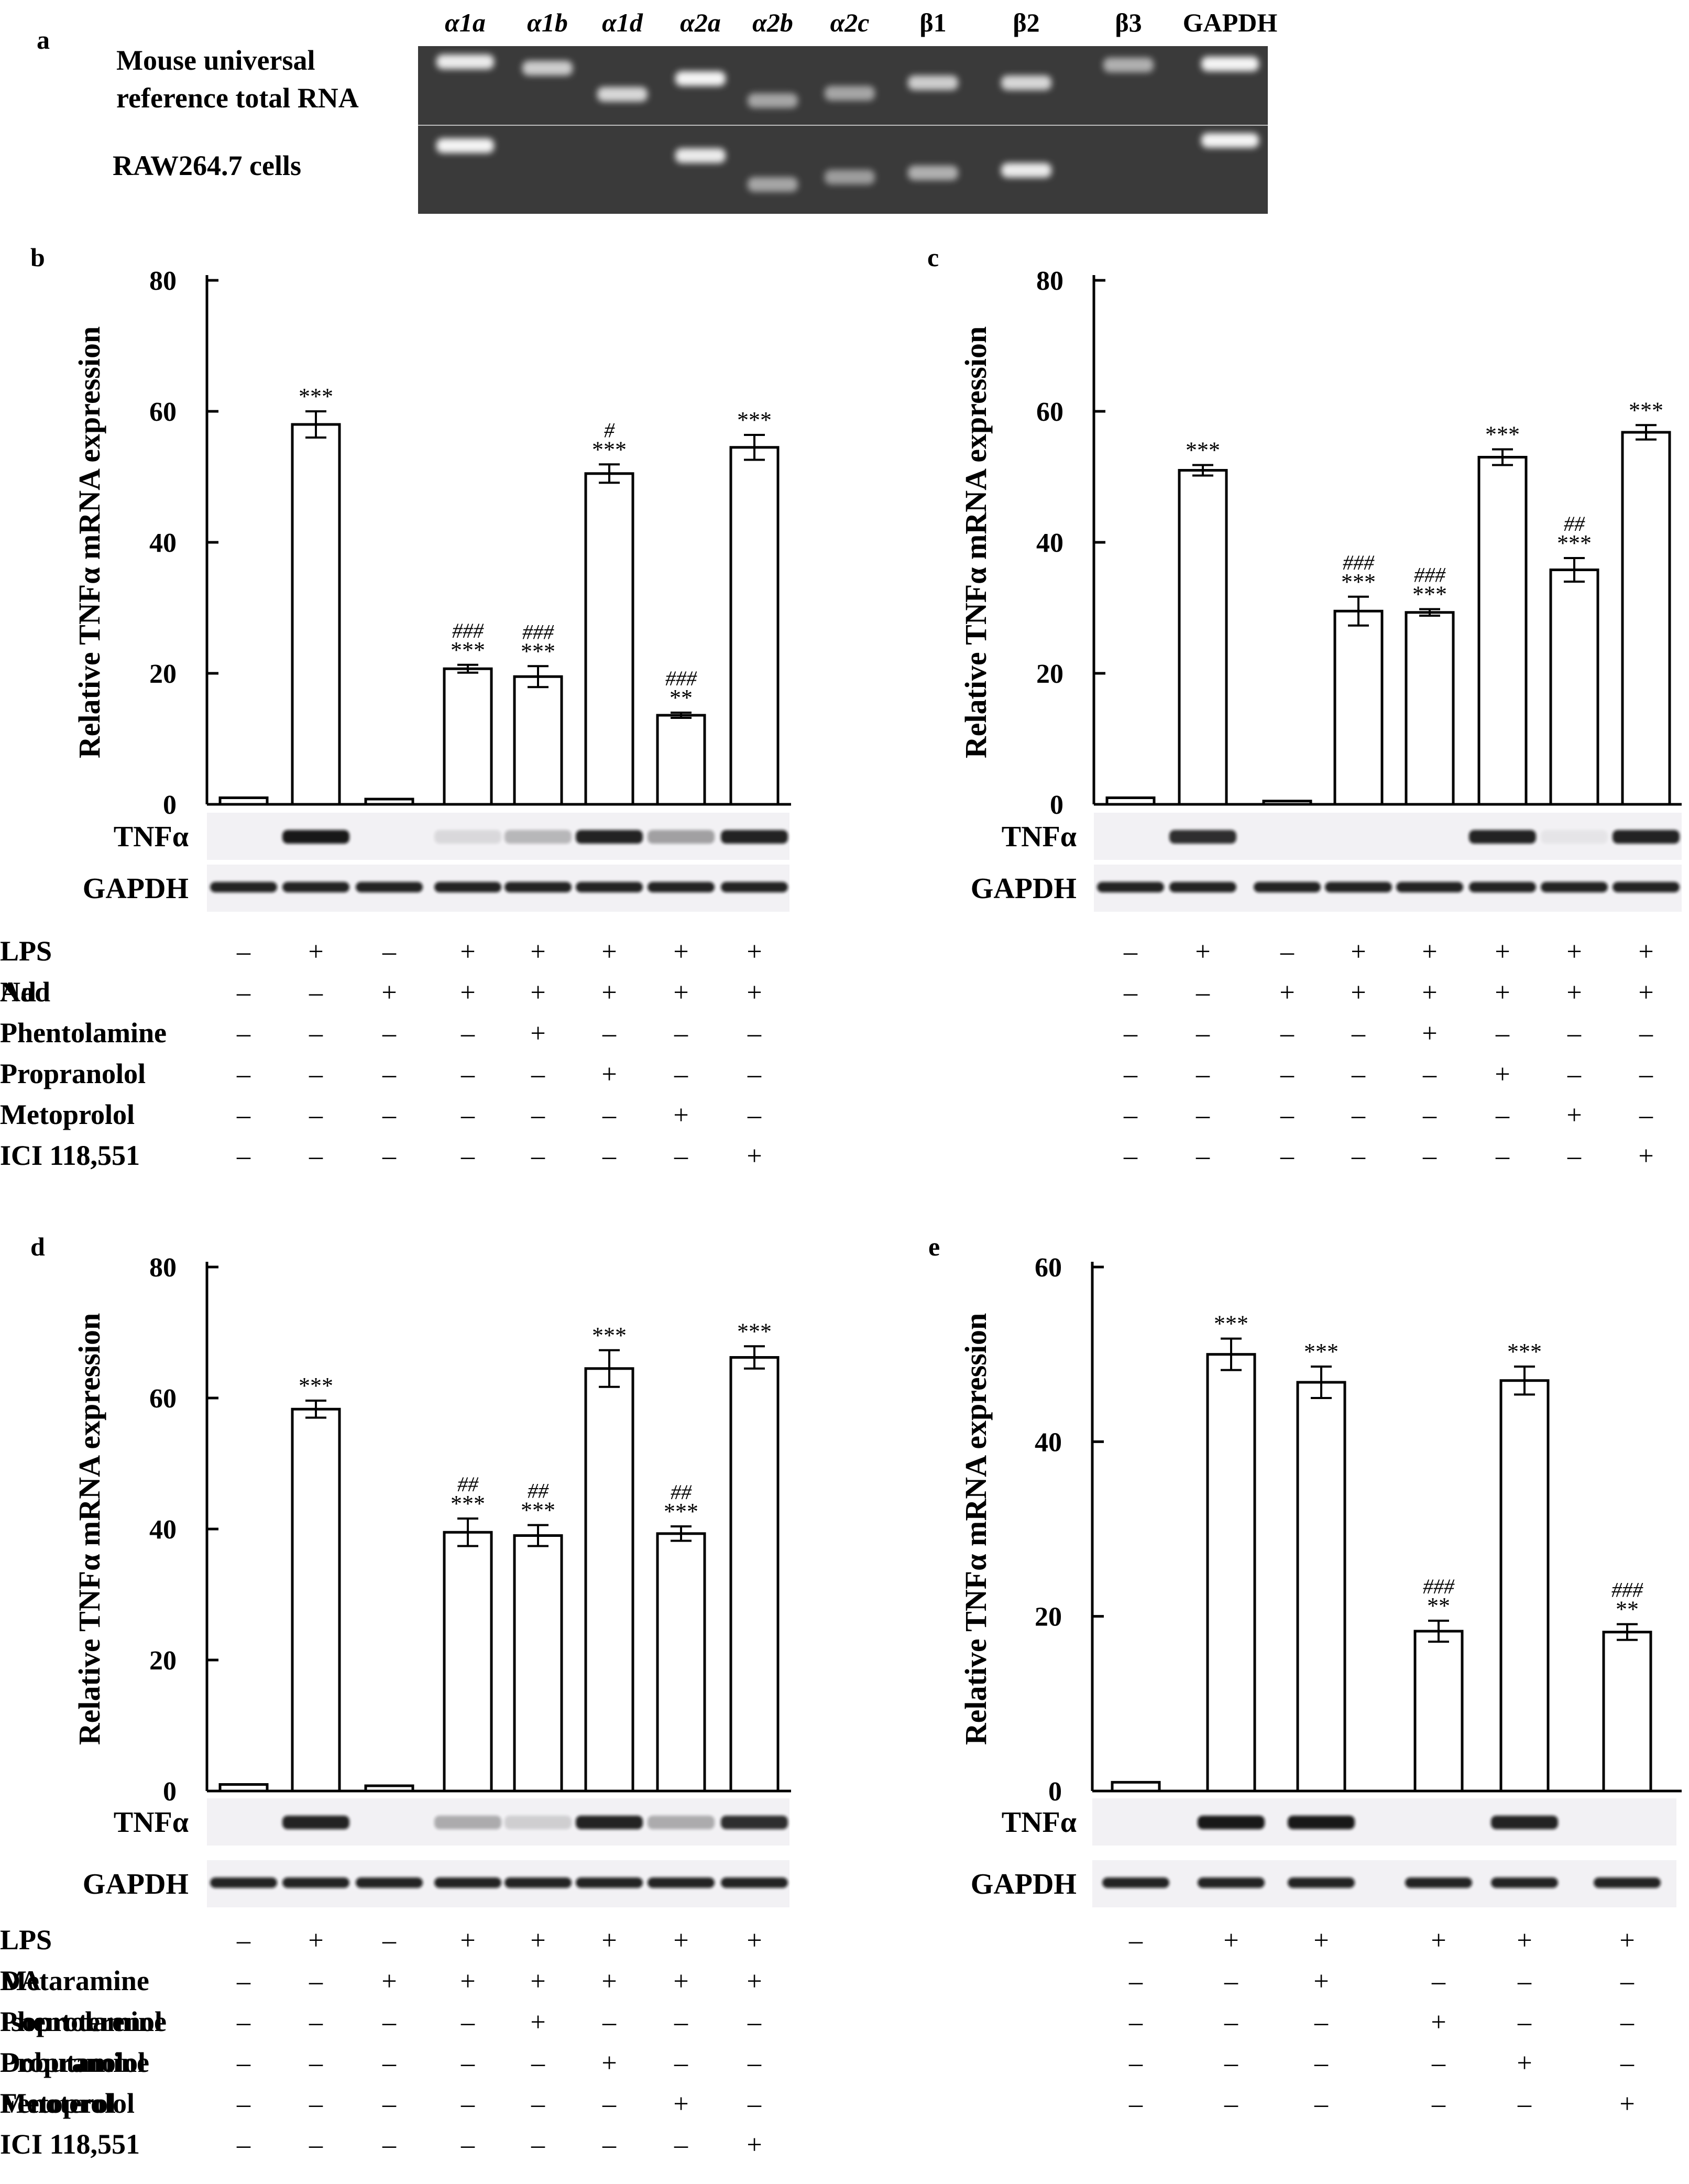  Describe the element at coordinates (609, 430) in the screenshot. I see `significance-hash: #` at that location.